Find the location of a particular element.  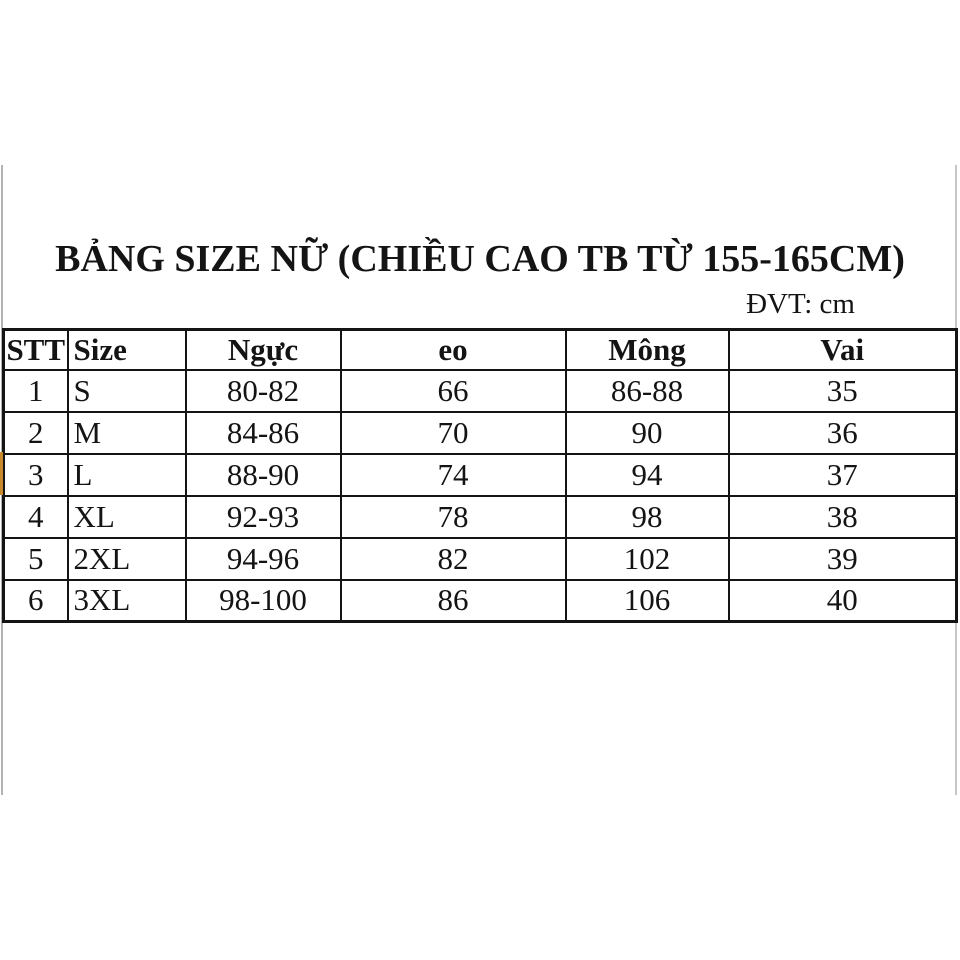

table-row-size-xl: 4 XL 92-93 78 98 38 is located at coordinates (480, 516).